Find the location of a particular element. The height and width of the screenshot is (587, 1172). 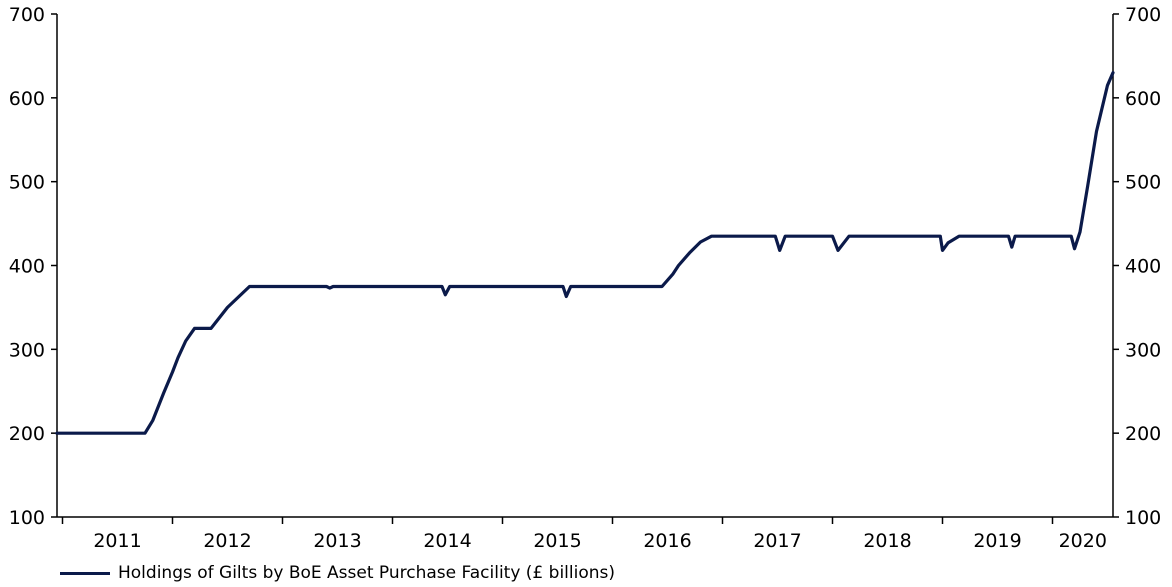

x-tick-label: 2011 is located at coordinates (117, 541).